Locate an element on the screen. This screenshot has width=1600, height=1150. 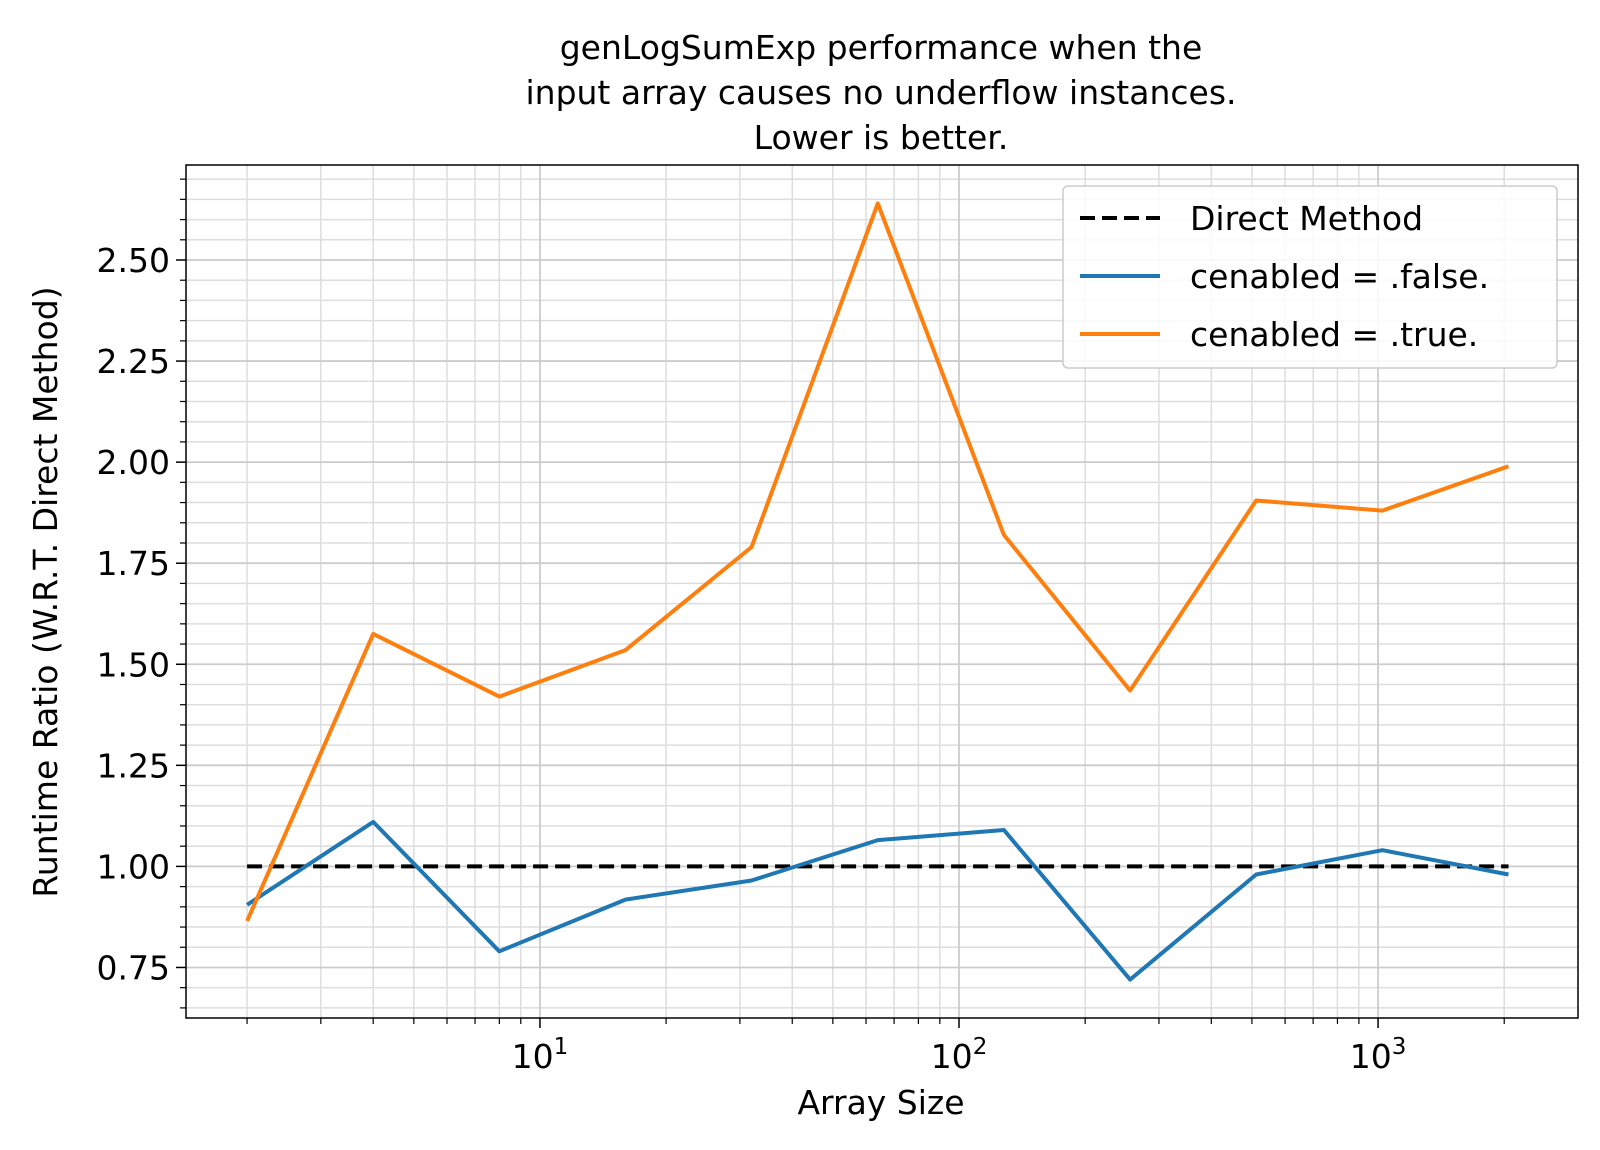
chart-title-line-1: genLogSumExp performance when the is located at coordinates (881, 47).